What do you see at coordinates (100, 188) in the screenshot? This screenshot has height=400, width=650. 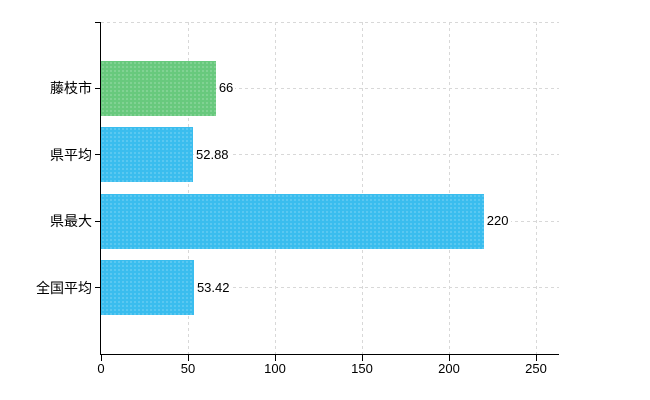 I see `y-axis-line` at bounding box center [100, 188].